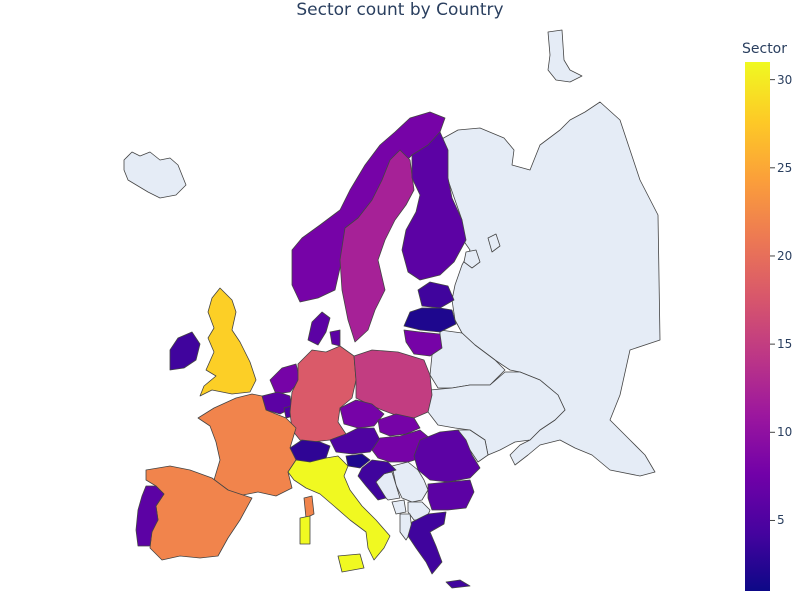  I want to click on colorbar-tick-label: 30, so click(785, 79).